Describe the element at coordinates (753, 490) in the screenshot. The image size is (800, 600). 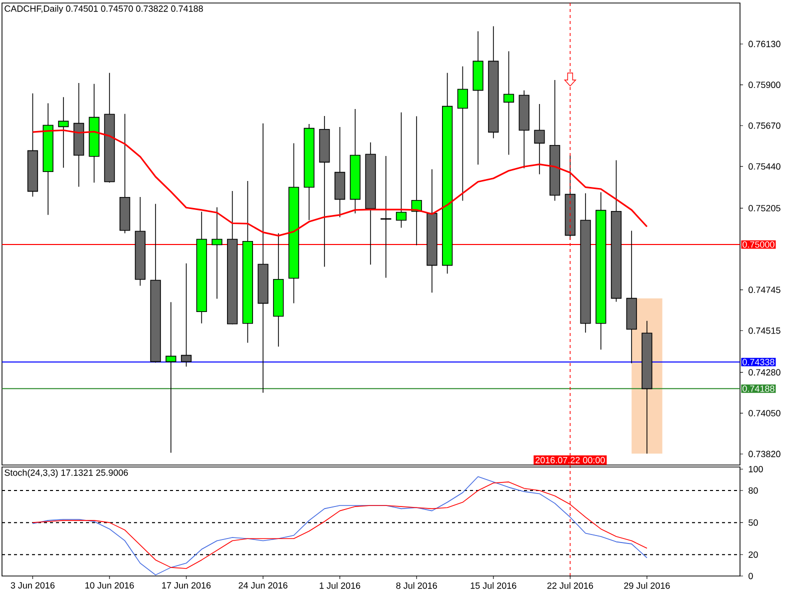
I see `y-tick-label: 80` at that location.